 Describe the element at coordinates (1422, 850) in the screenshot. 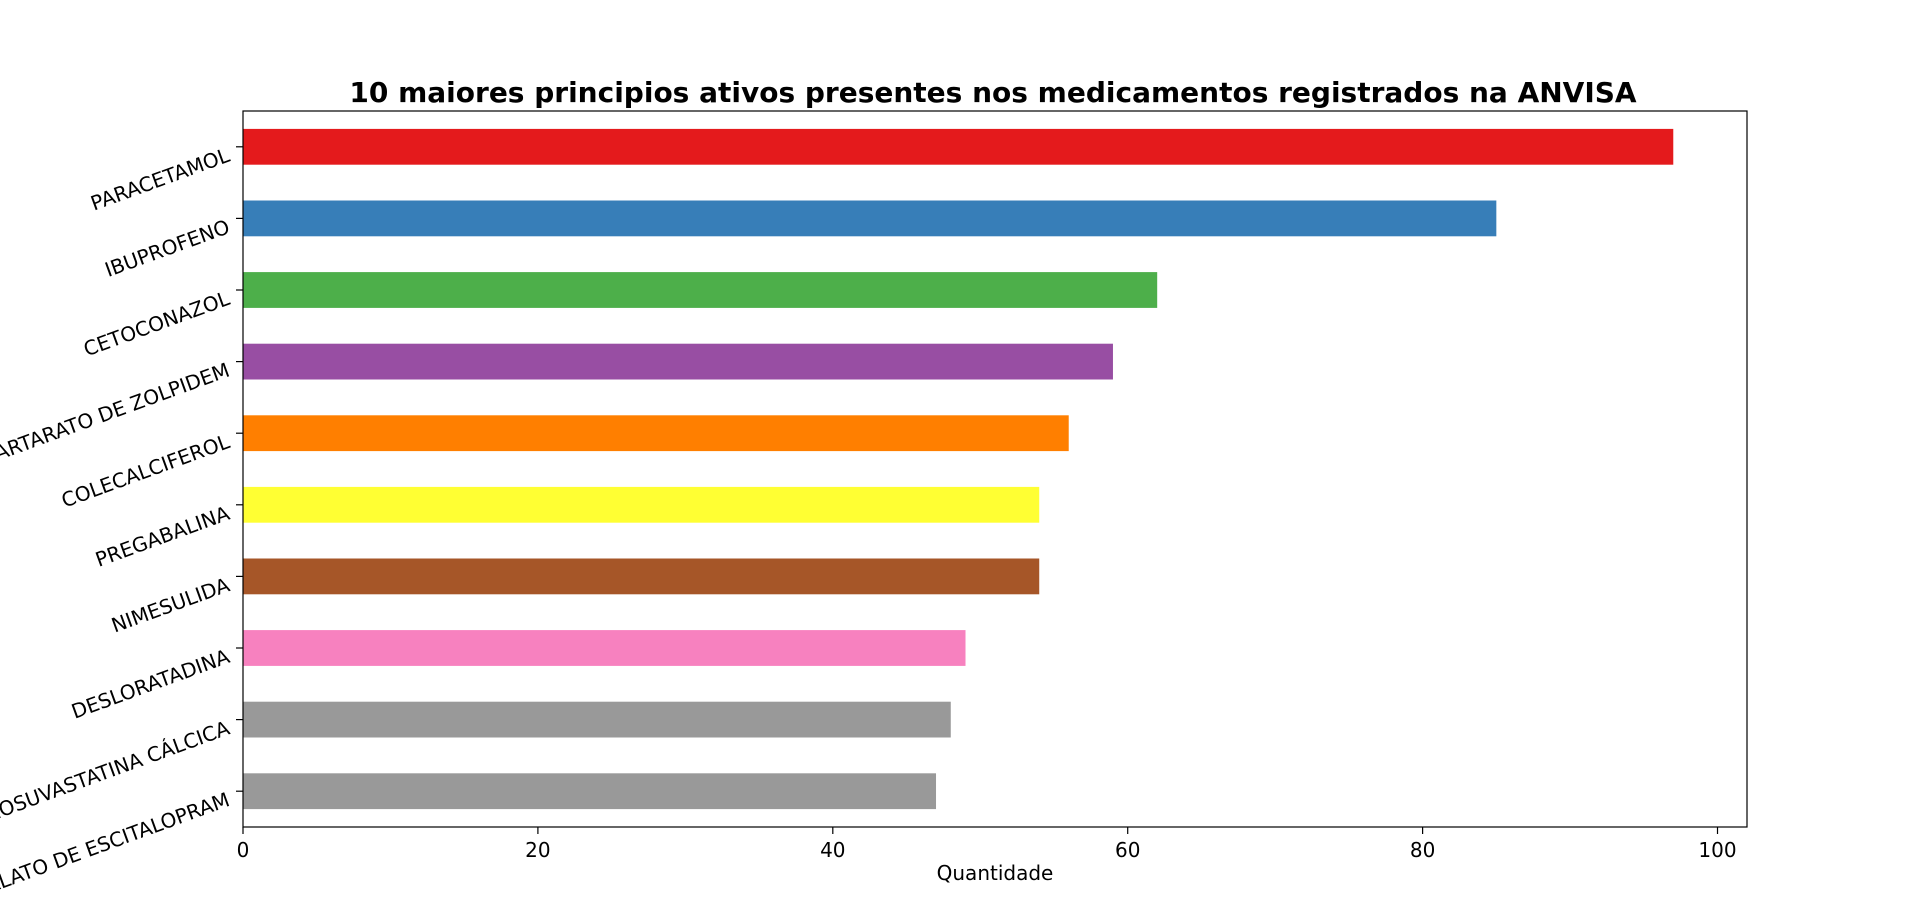

I see `x-tick-label: 80` at that location.